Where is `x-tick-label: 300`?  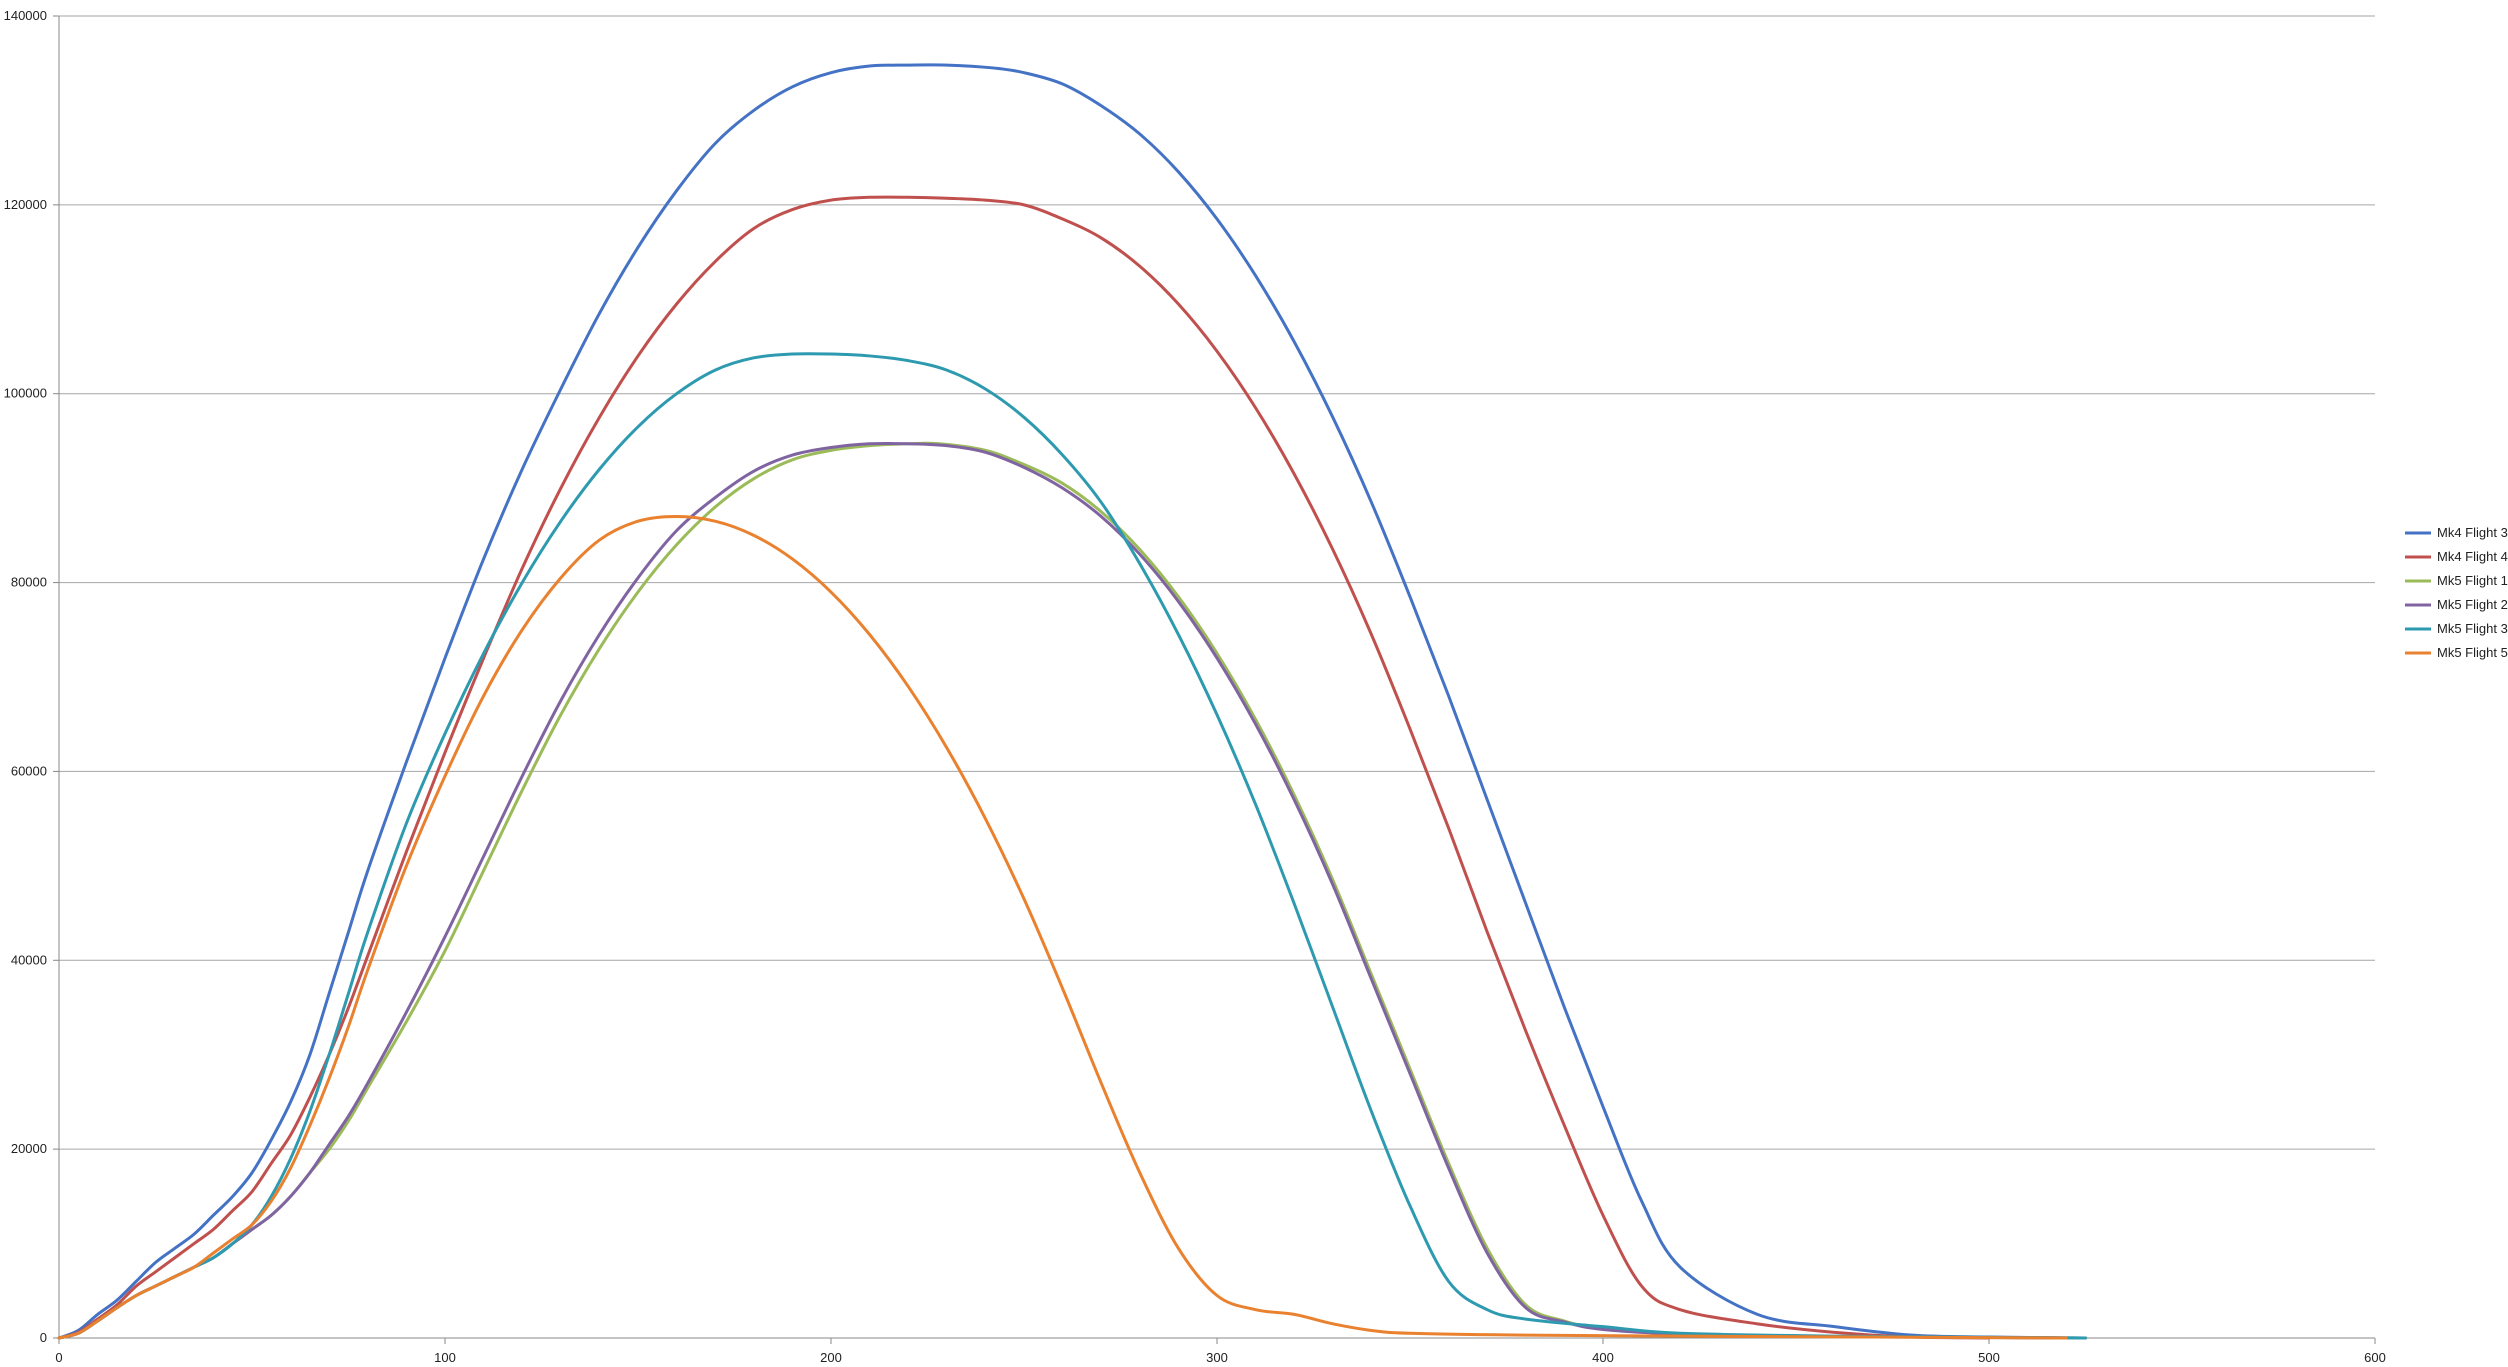
x-tick-label: 300 is located at coordinates (1217, 1357).